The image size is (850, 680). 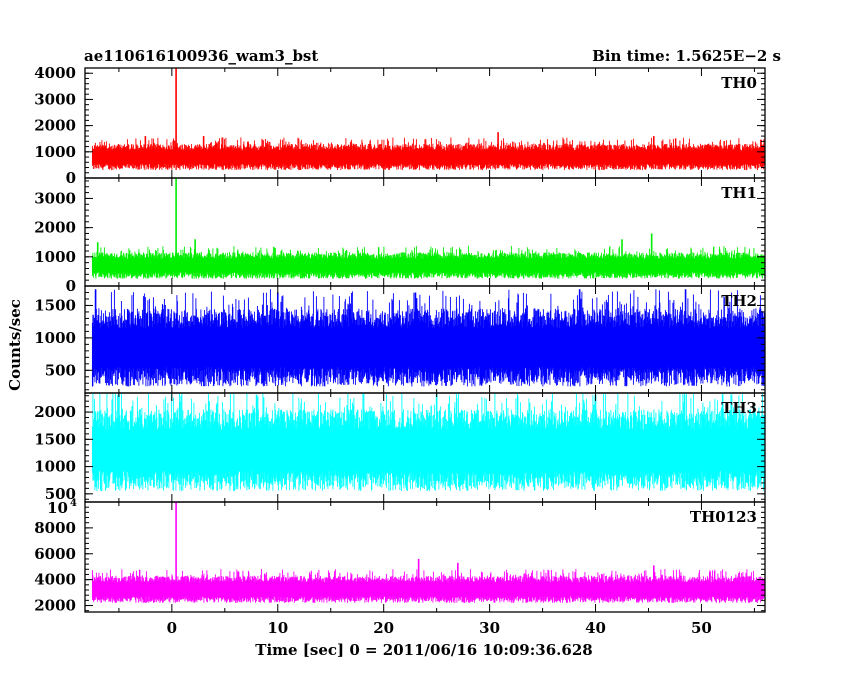 I want to click on panel-frame, so click(x=425, y=557).